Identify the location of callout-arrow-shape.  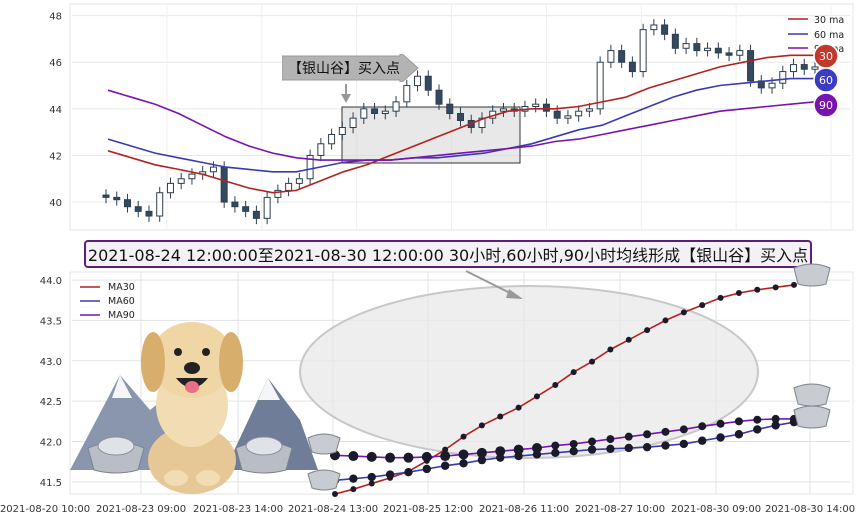
(350, 68).